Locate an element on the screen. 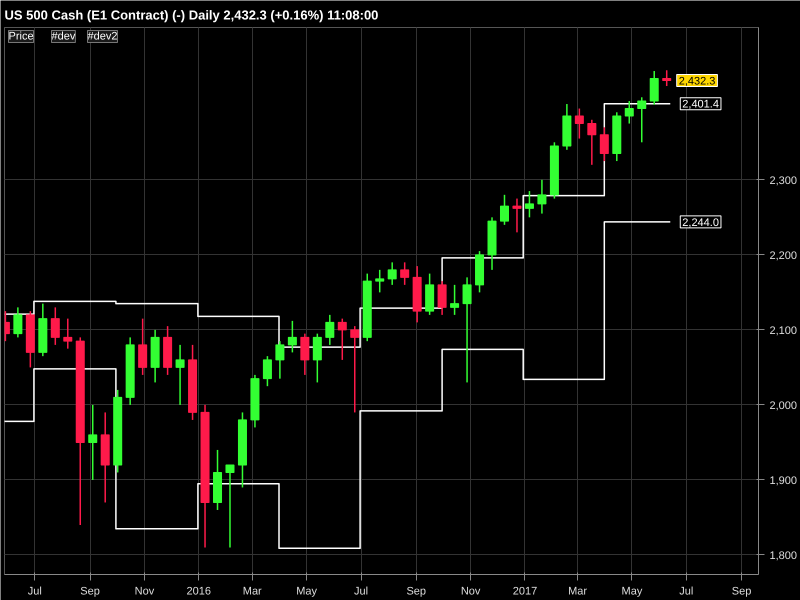 This screenshot has width=800, height=600. annotation: Price is located at coordinates (21, 36).